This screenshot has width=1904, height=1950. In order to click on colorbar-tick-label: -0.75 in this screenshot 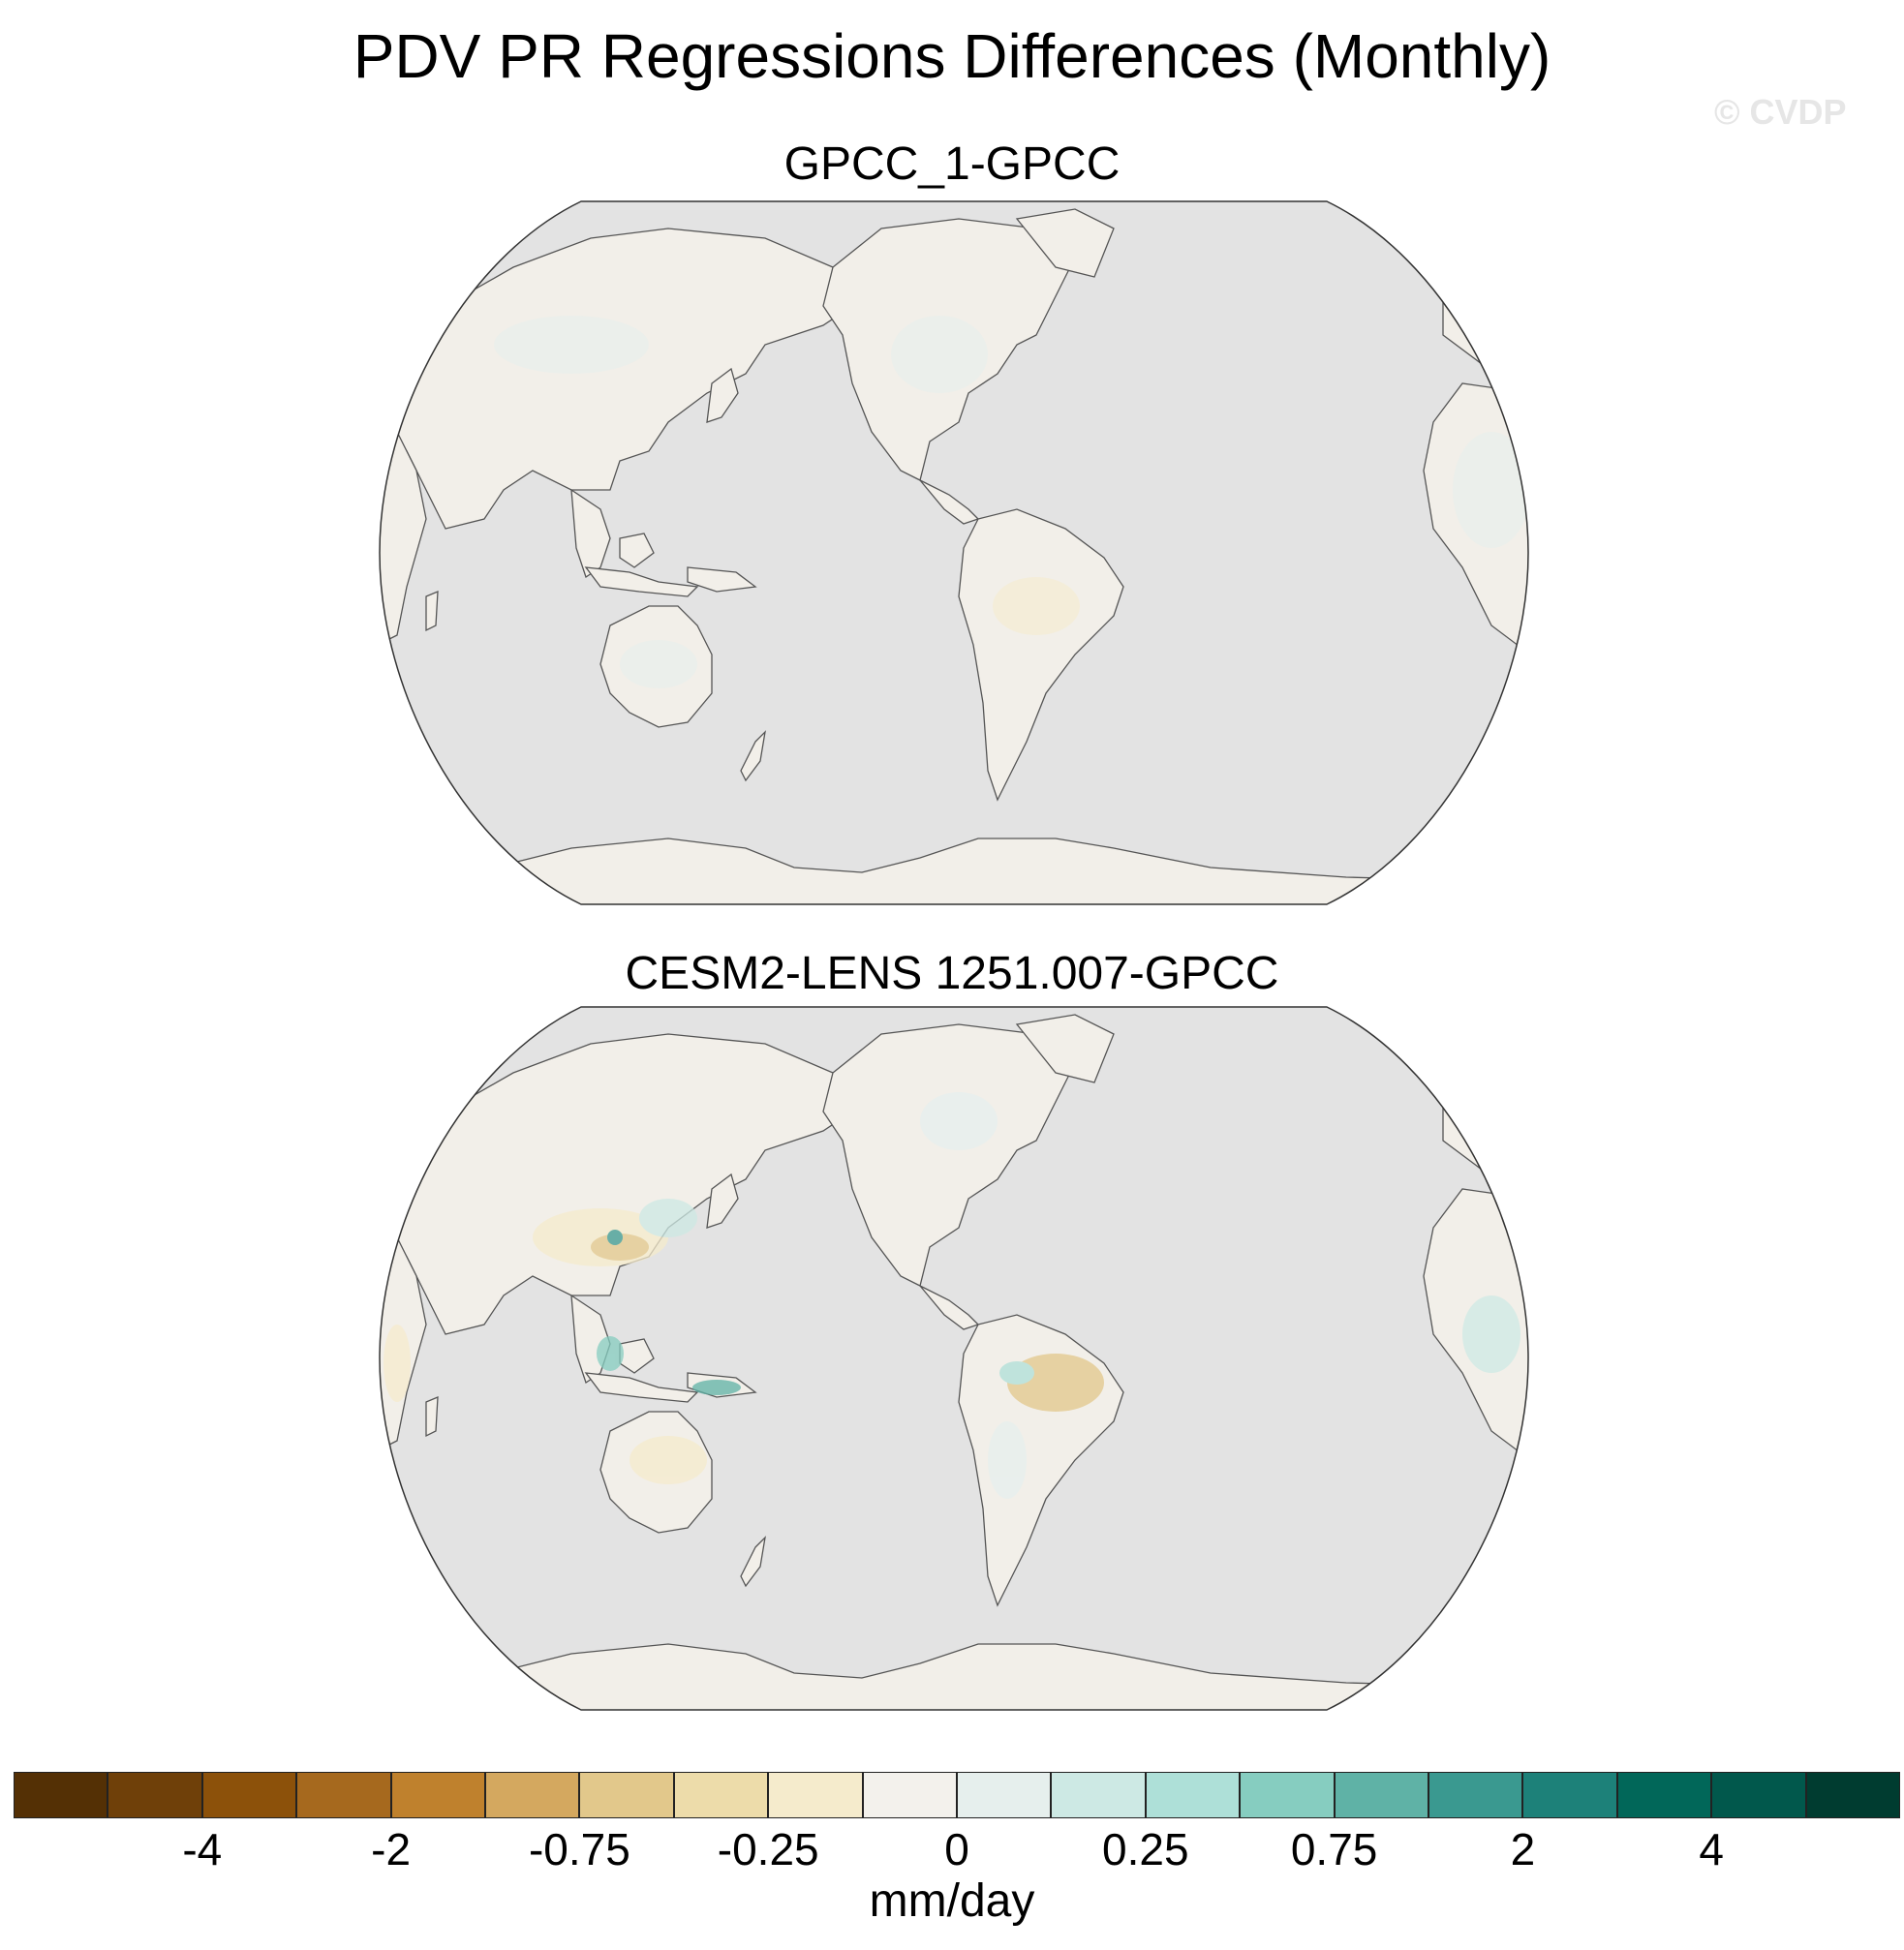, I will do `click(579, 1849)`.